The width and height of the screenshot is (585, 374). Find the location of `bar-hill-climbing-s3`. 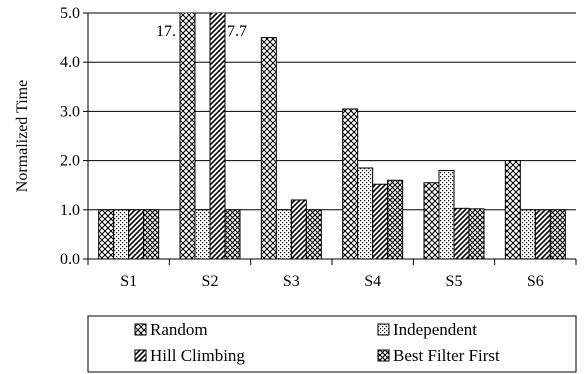

bar-hill-climbing-s3 is located at coordinates (298, 229).